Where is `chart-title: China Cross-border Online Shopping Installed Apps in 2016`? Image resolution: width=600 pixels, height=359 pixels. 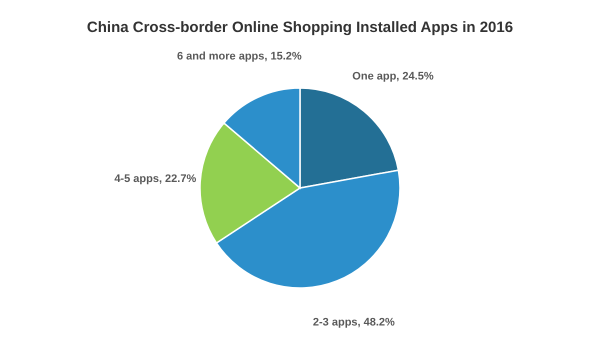
chart-title: China Cross-border Online Shopping Installed Apps in 2016 is located at coordinates (300, 27).